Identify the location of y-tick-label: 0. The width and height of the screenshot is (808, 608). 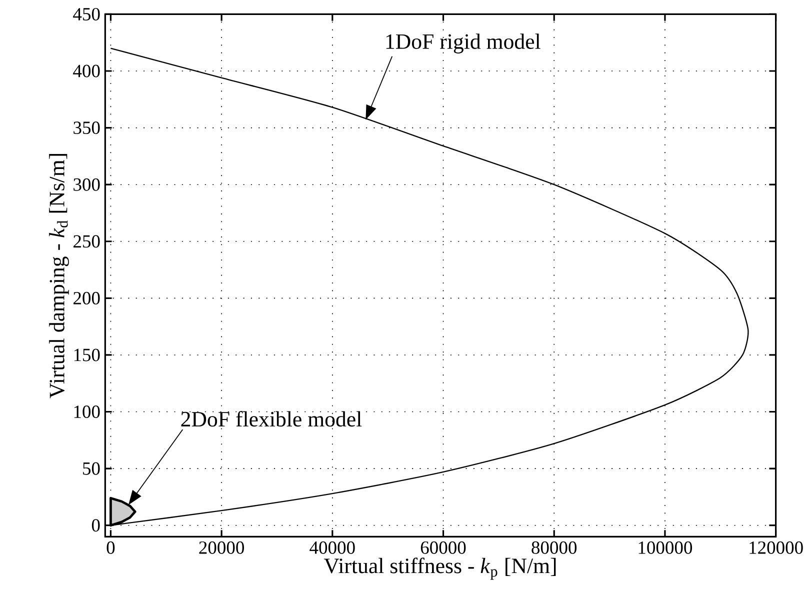
(96, 525).